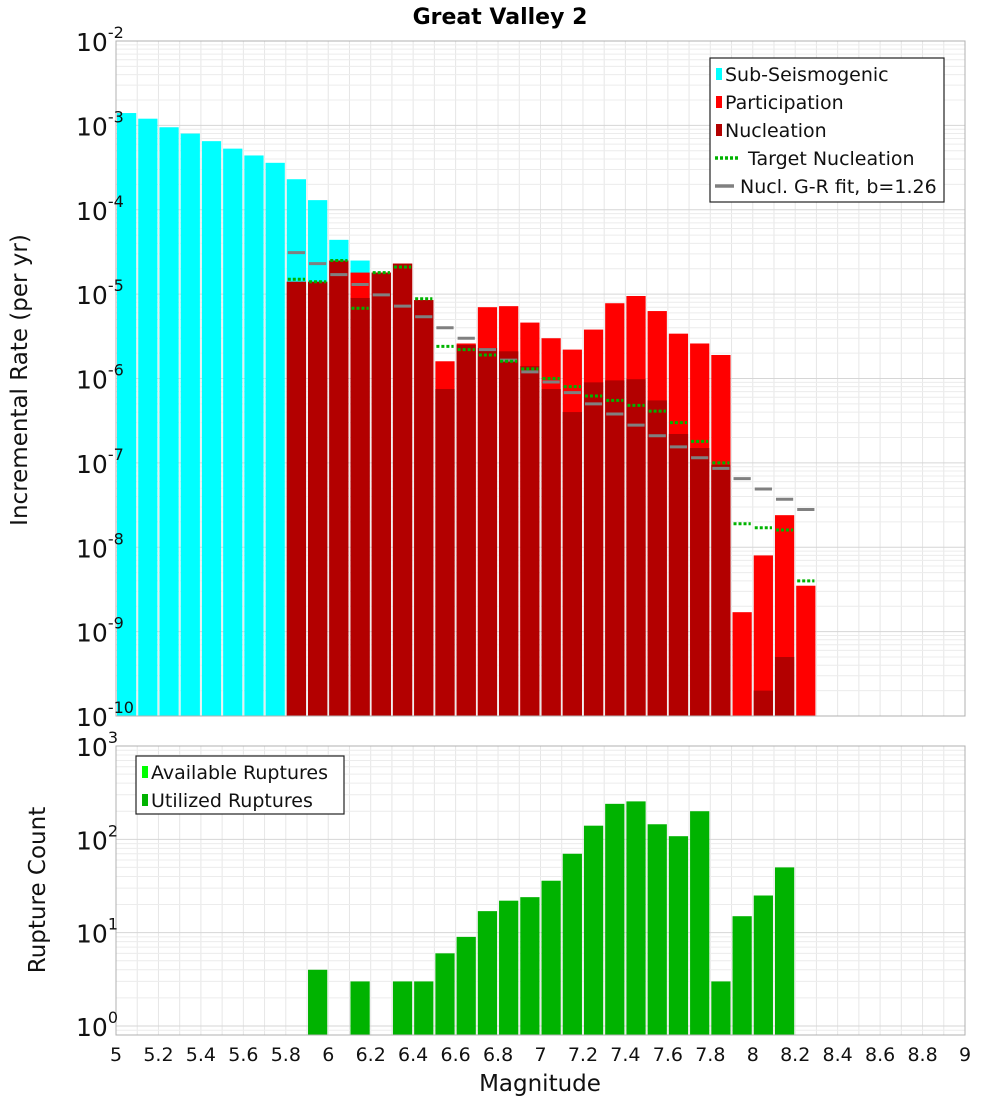 This screenshot has height=1100, width=1000. What do you see at coordinates (100, 124) in the screenshot?
I see `top-ytick-label: 10⁻³` at bounding box center [100, 124].